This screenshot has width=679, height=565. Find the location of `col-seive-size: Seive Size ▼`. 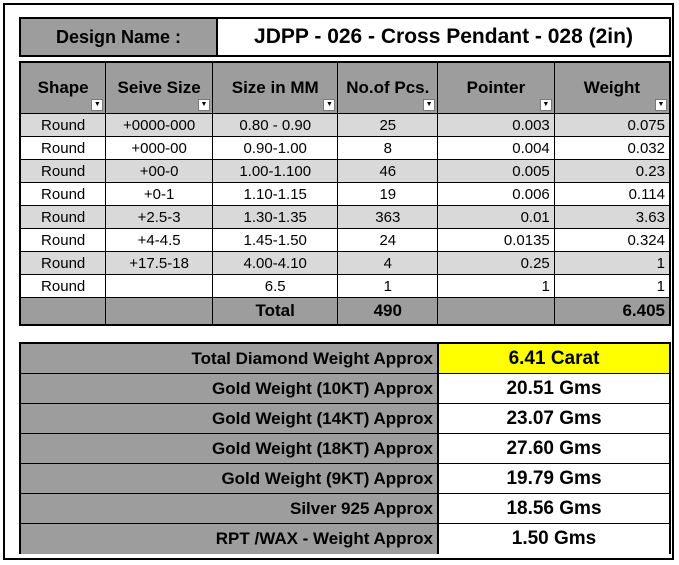

col-seive-size: Seive Size ▼ is located at coordinates (159, 87).